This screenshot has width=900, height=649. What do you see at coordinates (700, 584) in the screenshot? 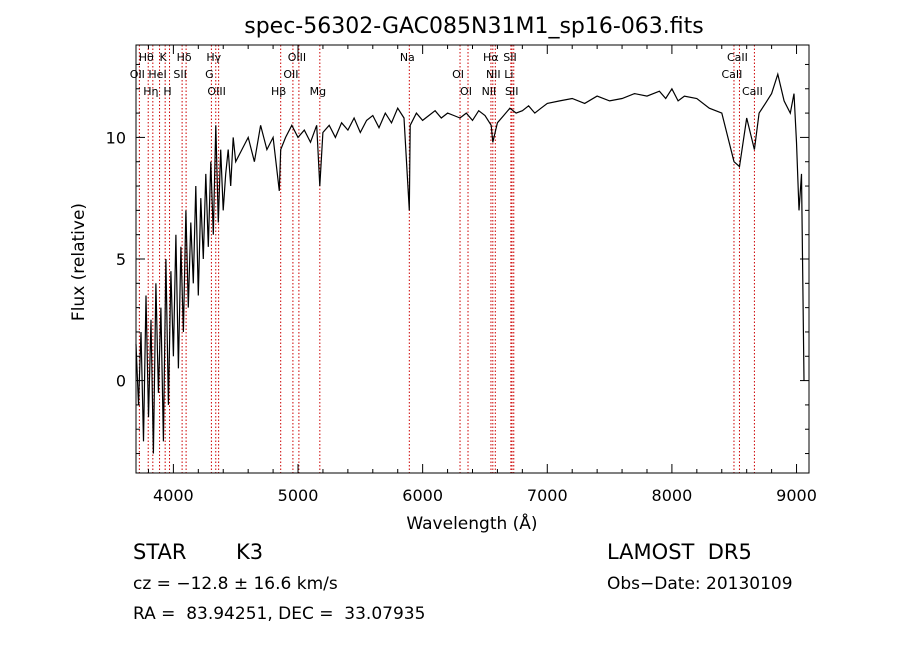
I see `obs-date-text: Obs−Date: 20130109` at bounding box center [700, 584].